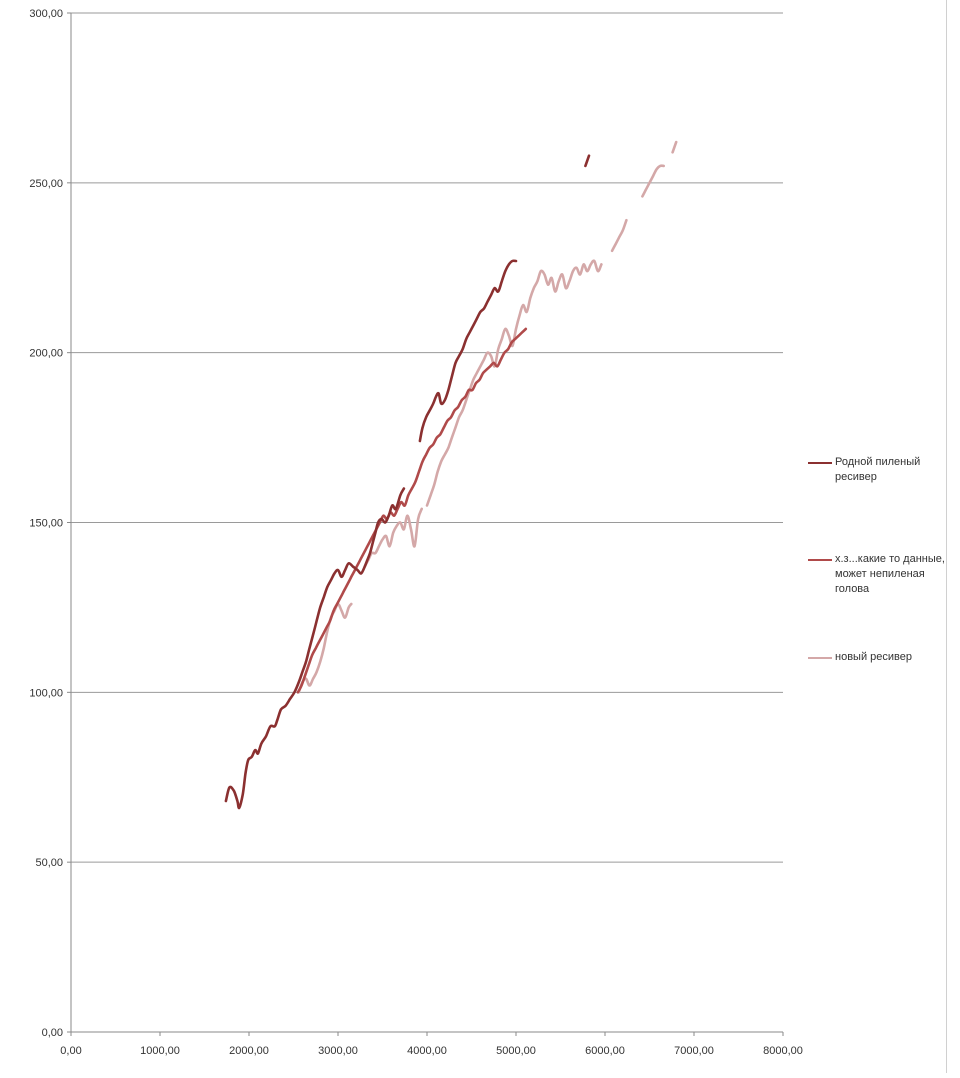 This screenshot has width=960, height=1078. What do you see at coordinates (783, 1051) in the screenshot?
I see `x-tick-label: 8000,00` at bounding box center [783, 1051].